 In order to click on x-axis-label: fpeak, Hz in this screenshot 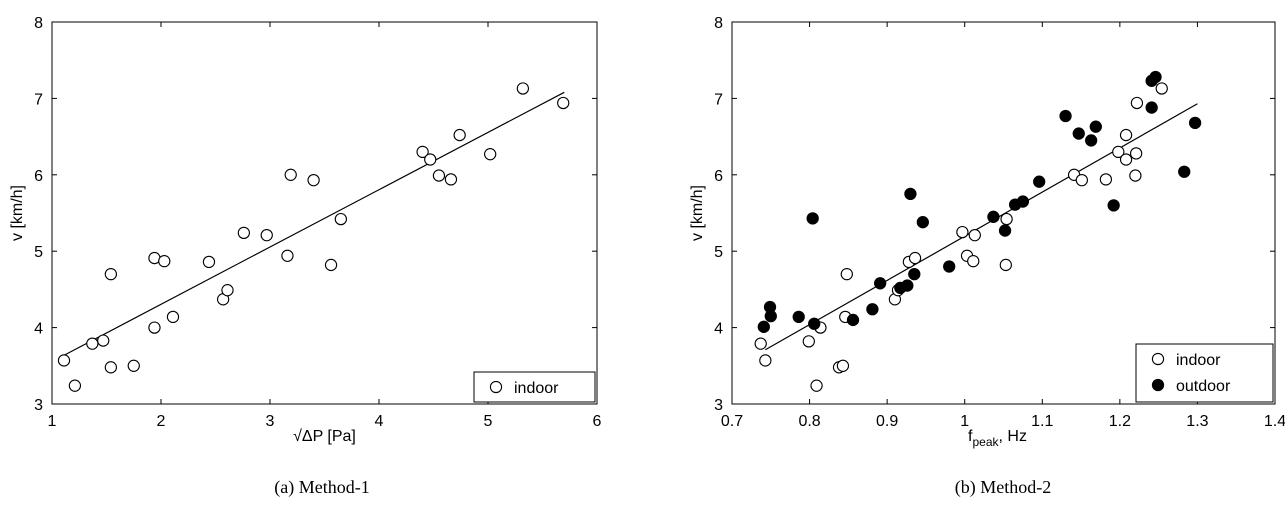, I will do `click(997, 438)`.